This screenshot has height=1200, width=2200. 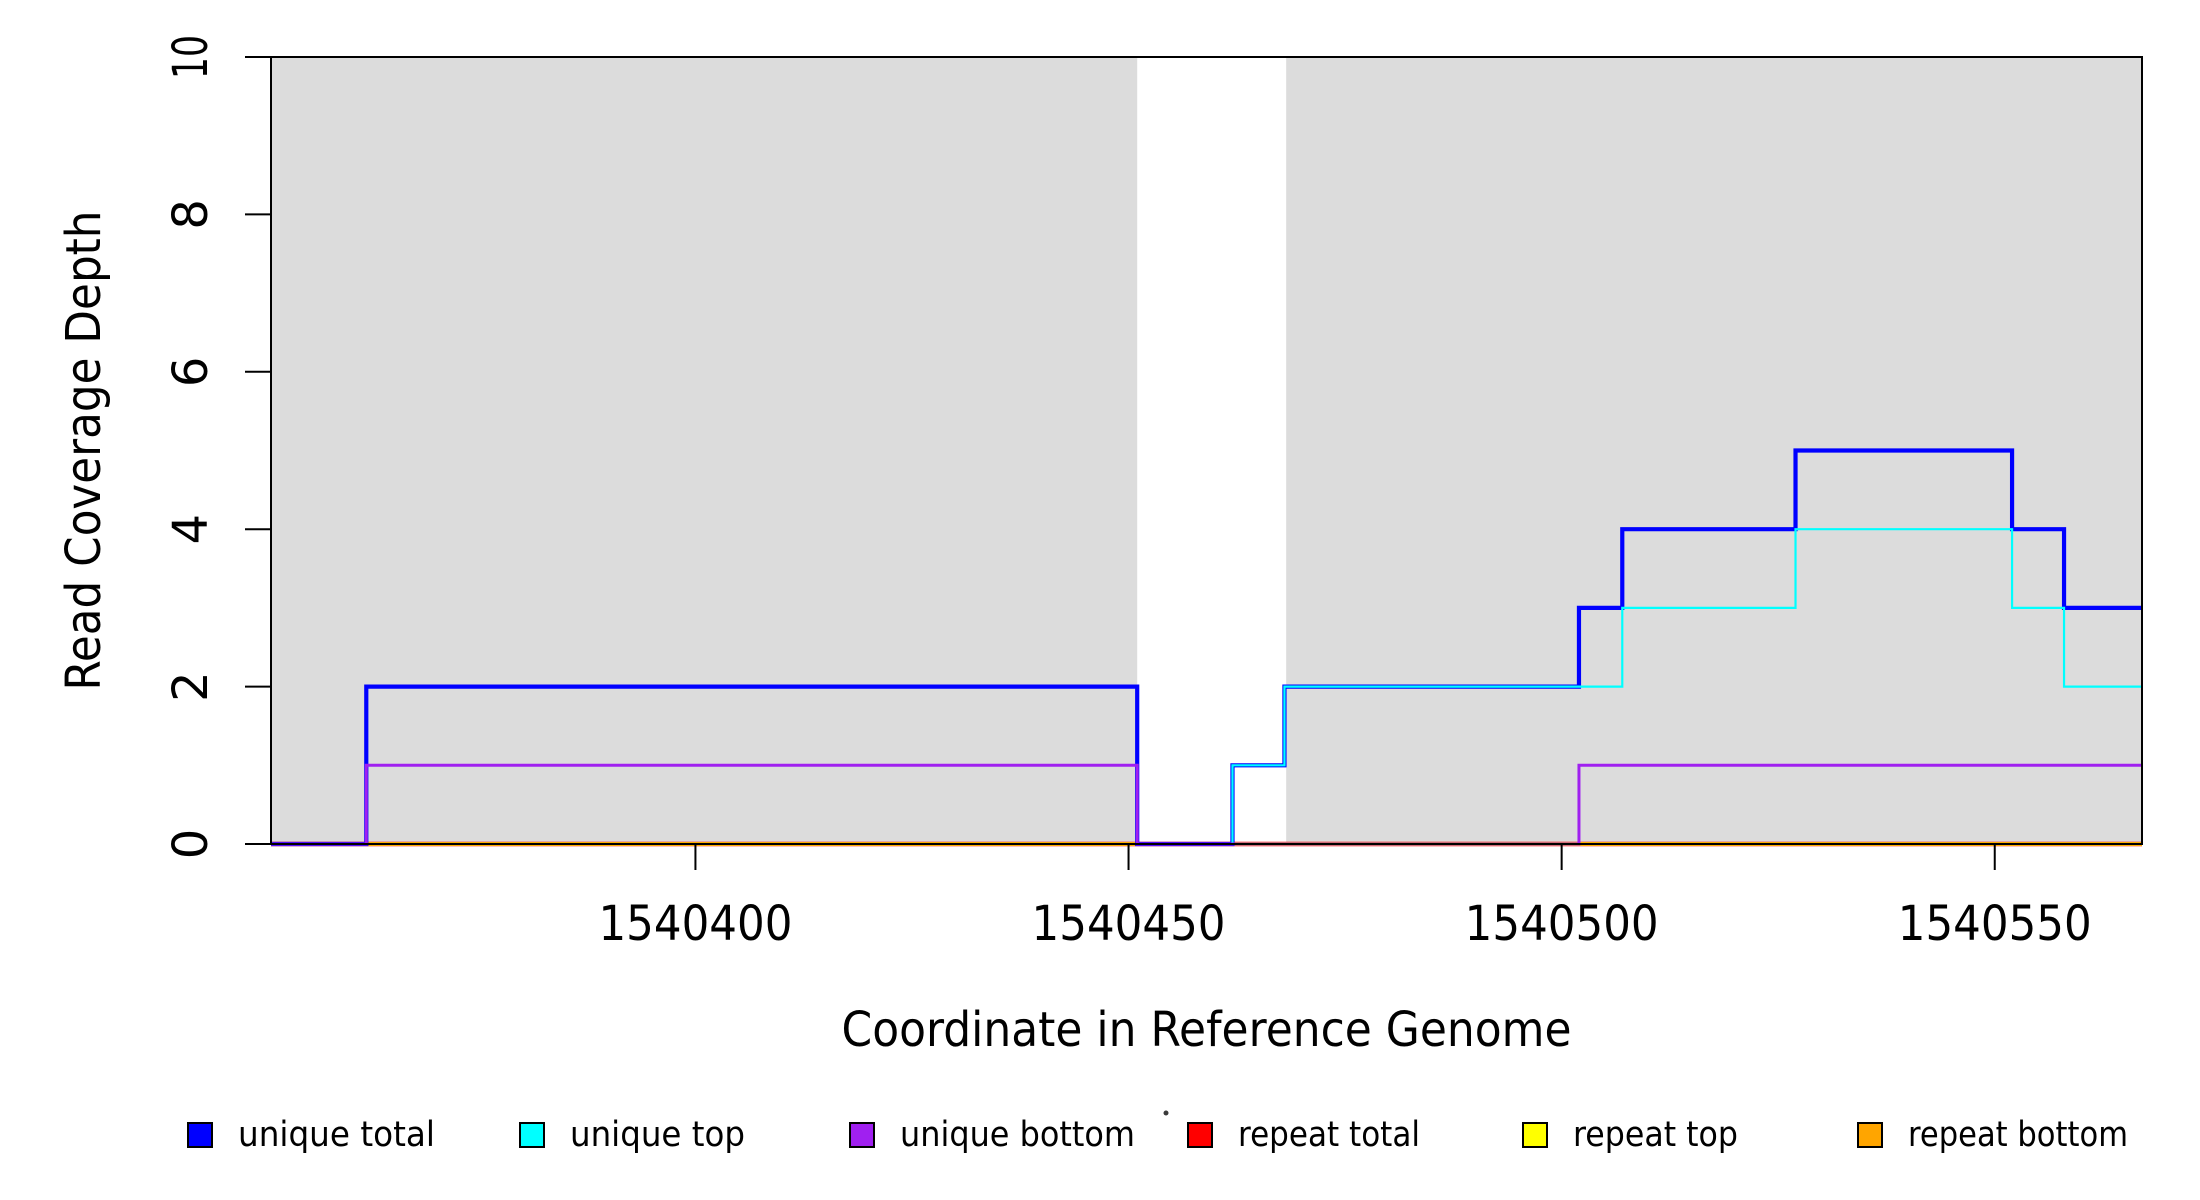 I want to click on y-tick-label: 0, so click(x=191, y=844).